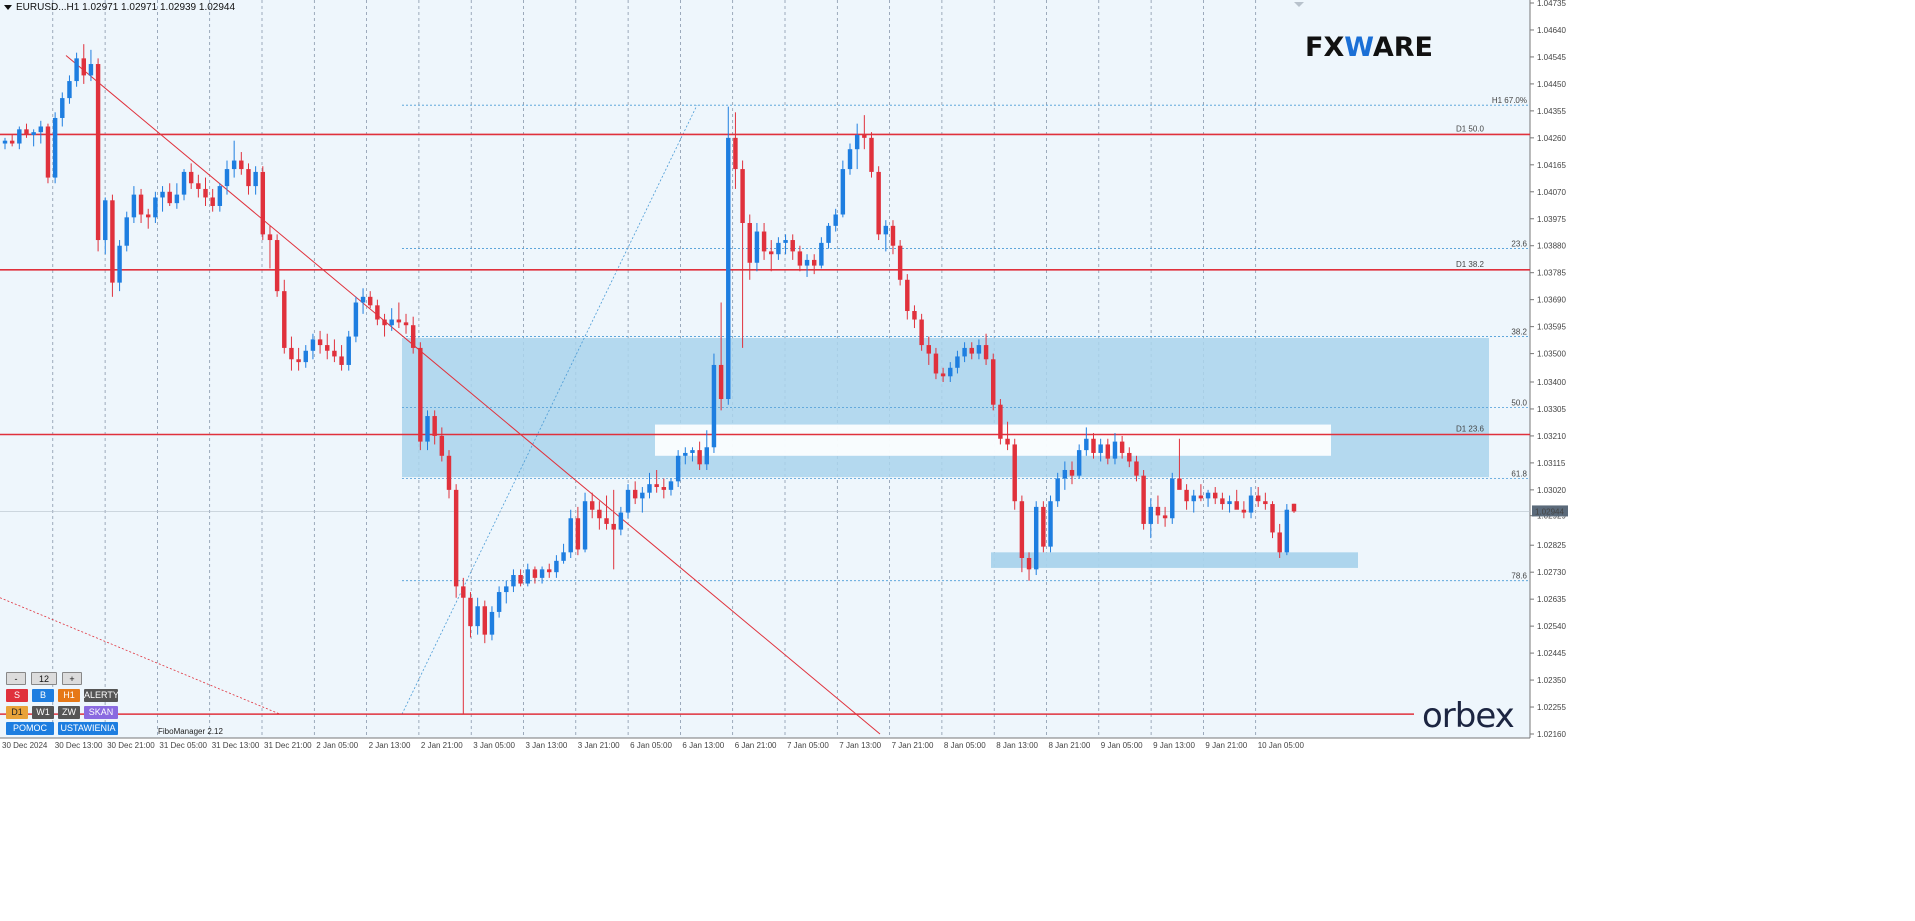  Describe the element at coordinates (44, 678) in the screenshot. I see `count-field: 12` at that location.